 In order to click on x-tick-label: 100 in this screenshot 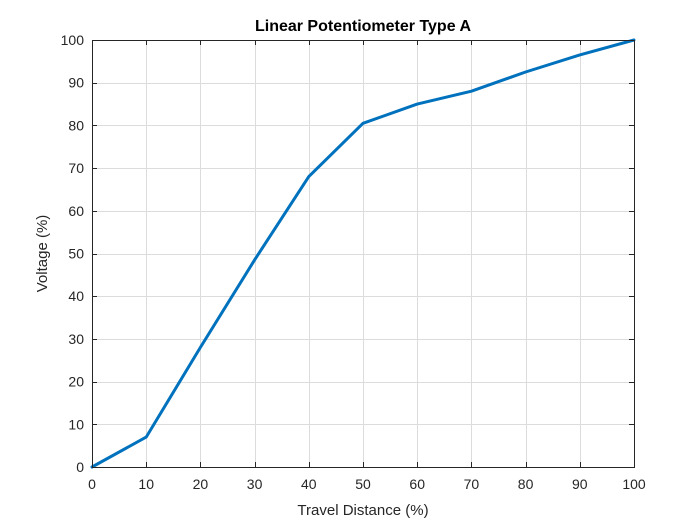, I will do `click(634, 484)`.